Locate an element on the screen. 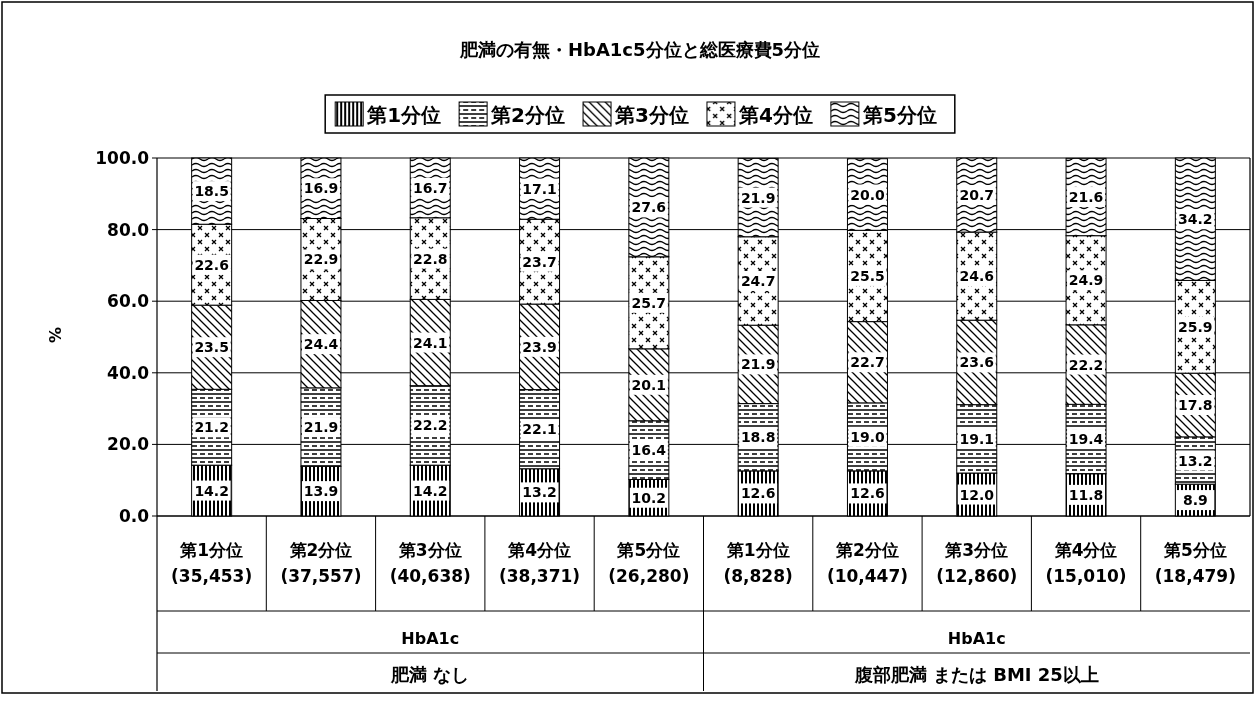 The image size is (1255, 705). data-label: 8.9 is located at coordinates (1195, 500).